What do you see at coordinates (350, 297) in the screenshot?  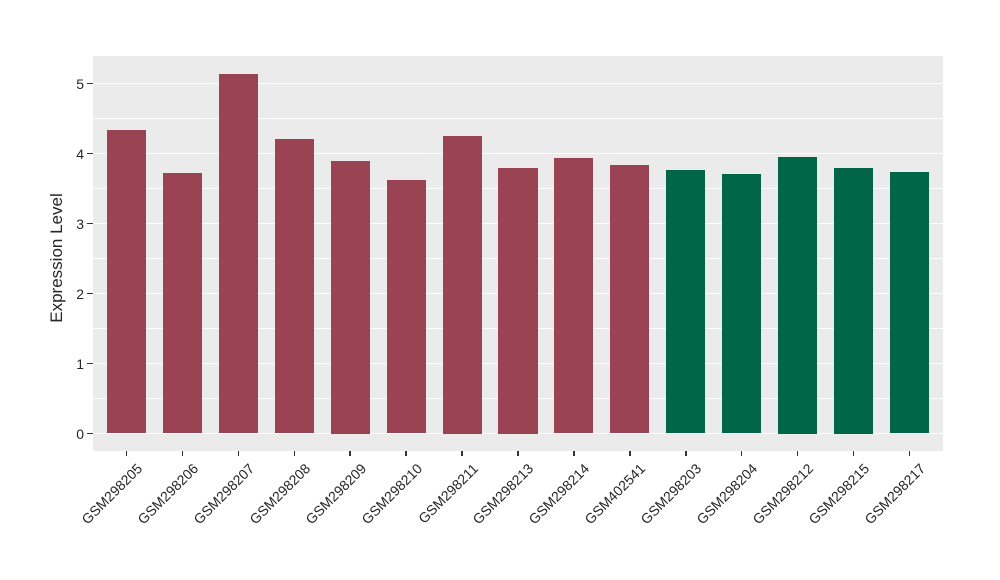 I see `bar-GSM298209` at bounding box center [350, 297].